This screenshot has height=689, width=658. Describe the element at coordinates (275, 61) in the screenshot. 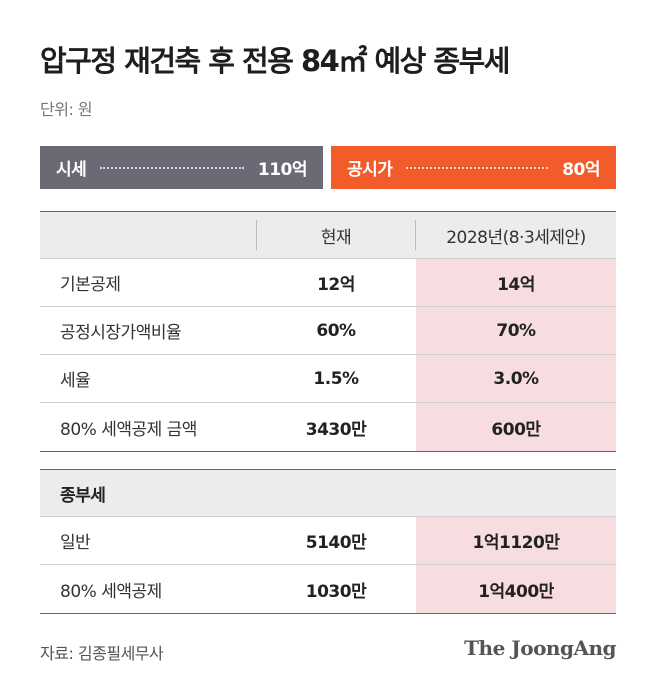

I see `page-title: 압구정 재건축 후 전용 84㎡ 예상 종부세` at that location.